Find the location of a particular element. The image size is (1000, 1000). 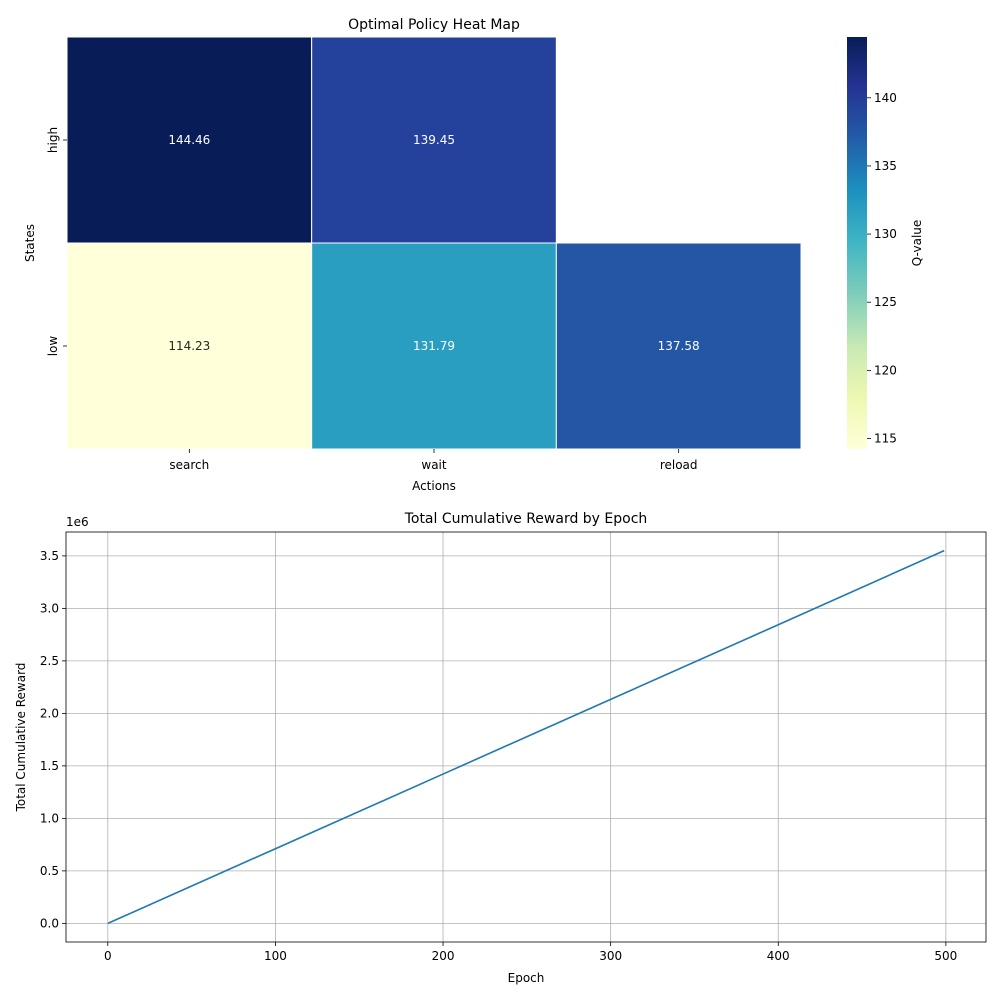

y-axis-offset-label: 1e6 is located at coordinates (77, 522).